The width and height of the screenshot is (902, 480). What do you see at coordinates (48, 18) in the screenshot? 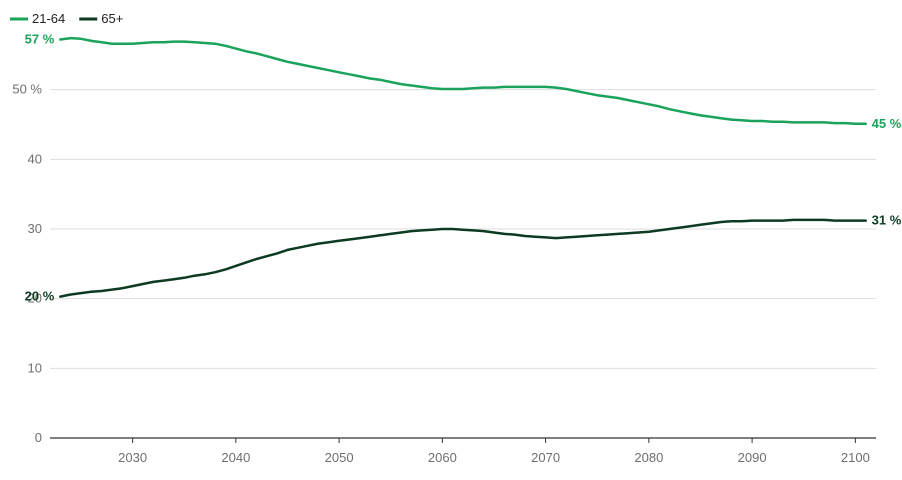
I see `legend-label: 21-64` at bounding box center [48, 18].